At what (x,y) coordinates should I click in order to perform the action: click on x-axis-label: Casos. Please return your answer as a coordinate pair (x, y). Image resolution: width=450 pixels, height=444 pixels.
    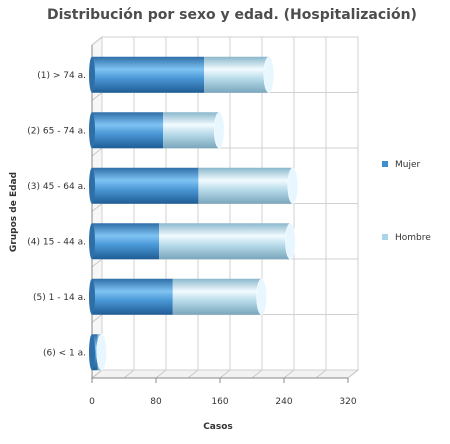
    Looking at the image, I should click on (218, 427).